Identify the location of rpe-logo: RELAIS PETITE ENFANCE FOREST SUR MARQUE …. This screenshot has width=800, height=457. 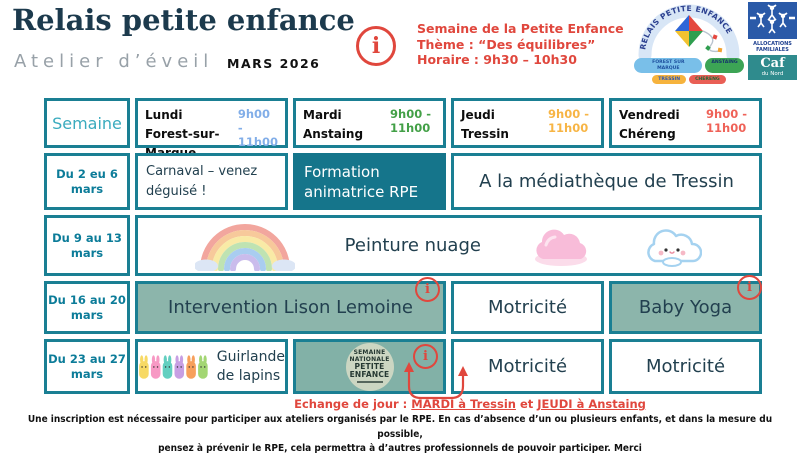
(689, 43).